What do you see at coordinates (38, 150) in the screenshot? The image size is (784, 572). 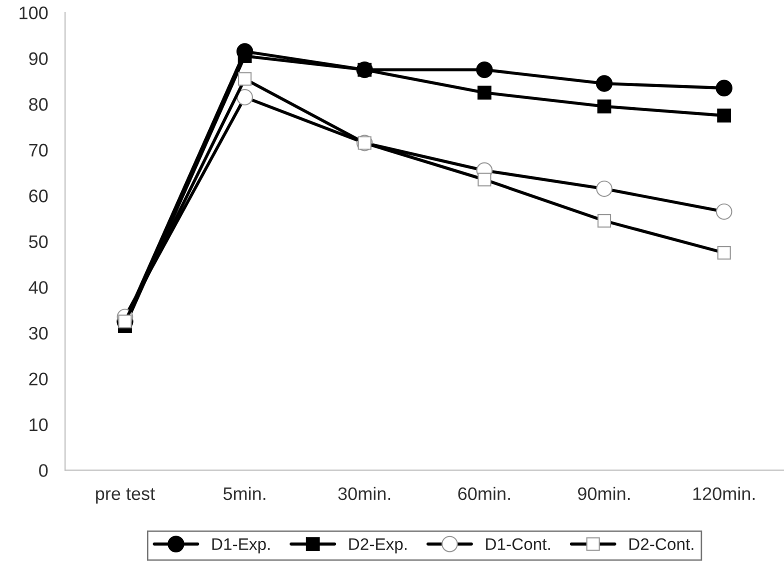 I see `y-tick-label: 70` at bounding box center [38, 150].